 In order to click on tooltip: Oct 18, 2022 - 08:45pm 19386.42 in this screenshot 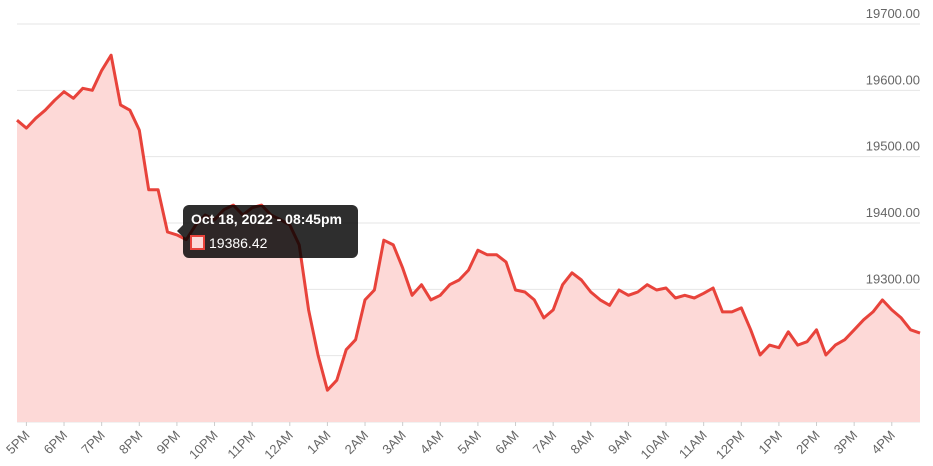, I will do `click(267, 231)`.